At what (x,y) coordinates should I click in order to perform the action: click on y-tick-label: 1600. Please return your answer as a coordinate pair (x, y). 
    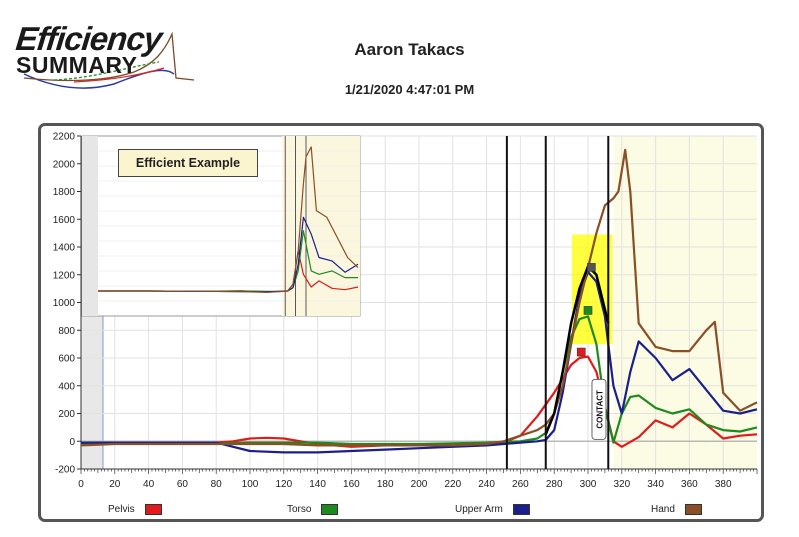
    Looking at the image, I should click on (64, 220).